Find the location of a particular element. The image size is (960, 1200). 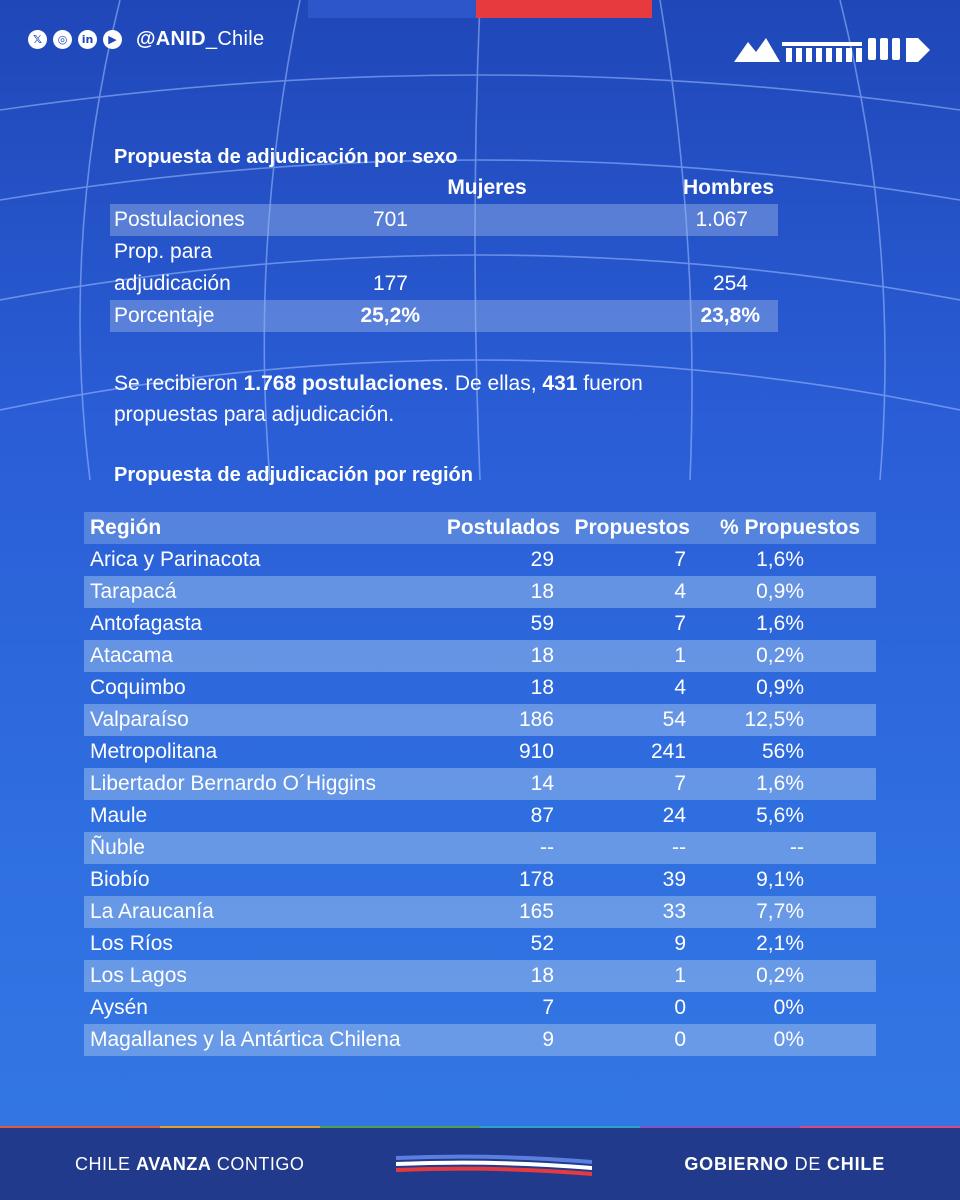

cell-region: Ñuble is located at coordinates (117, 847).